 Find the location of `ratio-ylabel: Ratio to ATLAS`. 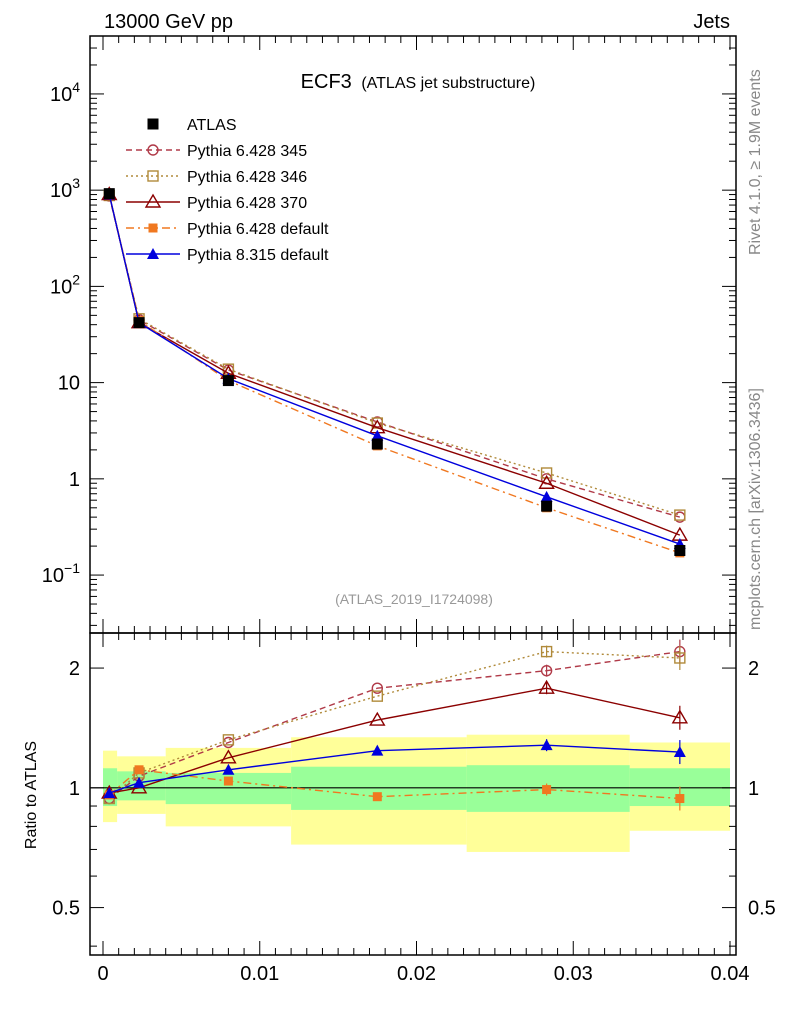

ratio-ylabel: Ratio to ATLAS is located at coordinates (31, 795).